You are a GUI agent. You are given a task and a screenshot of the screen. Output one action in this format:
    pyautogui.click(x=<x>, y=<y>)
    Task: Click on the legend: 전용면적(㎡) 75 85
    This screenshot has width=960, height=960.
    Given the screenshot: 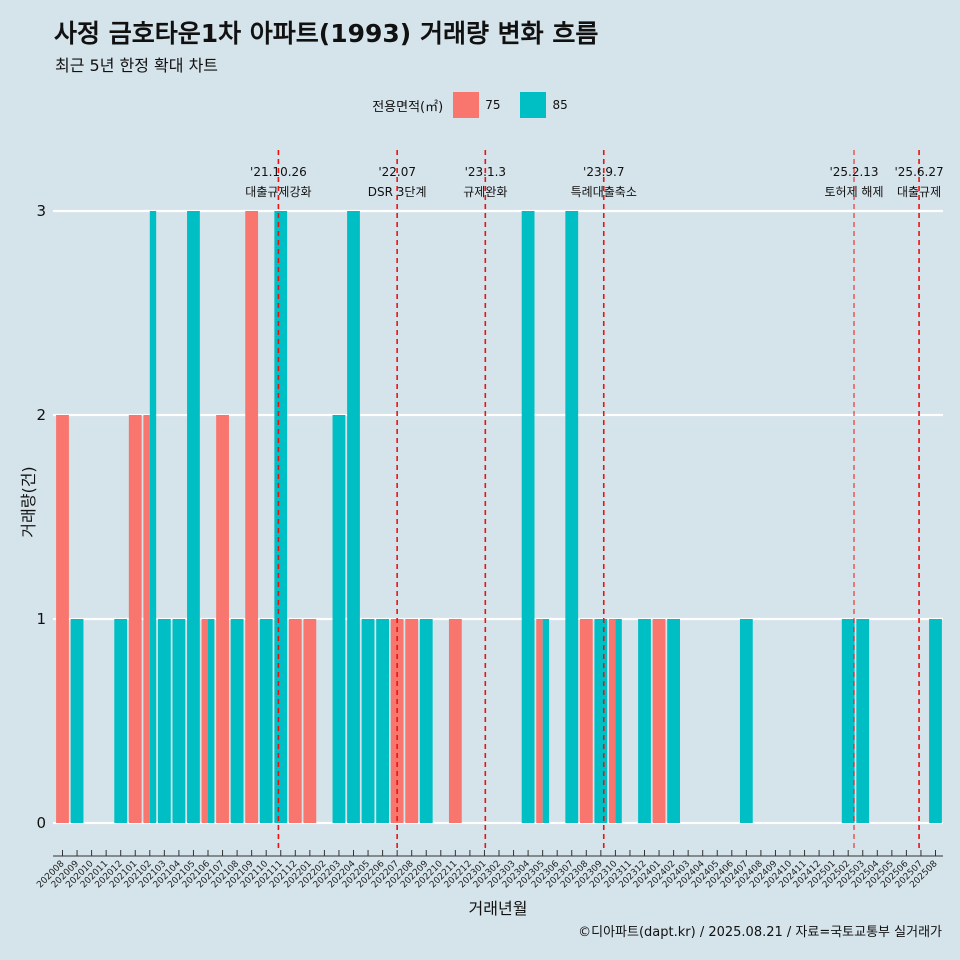 What is the action you would take?
    pyautogui.click(x=480, y=105)
    